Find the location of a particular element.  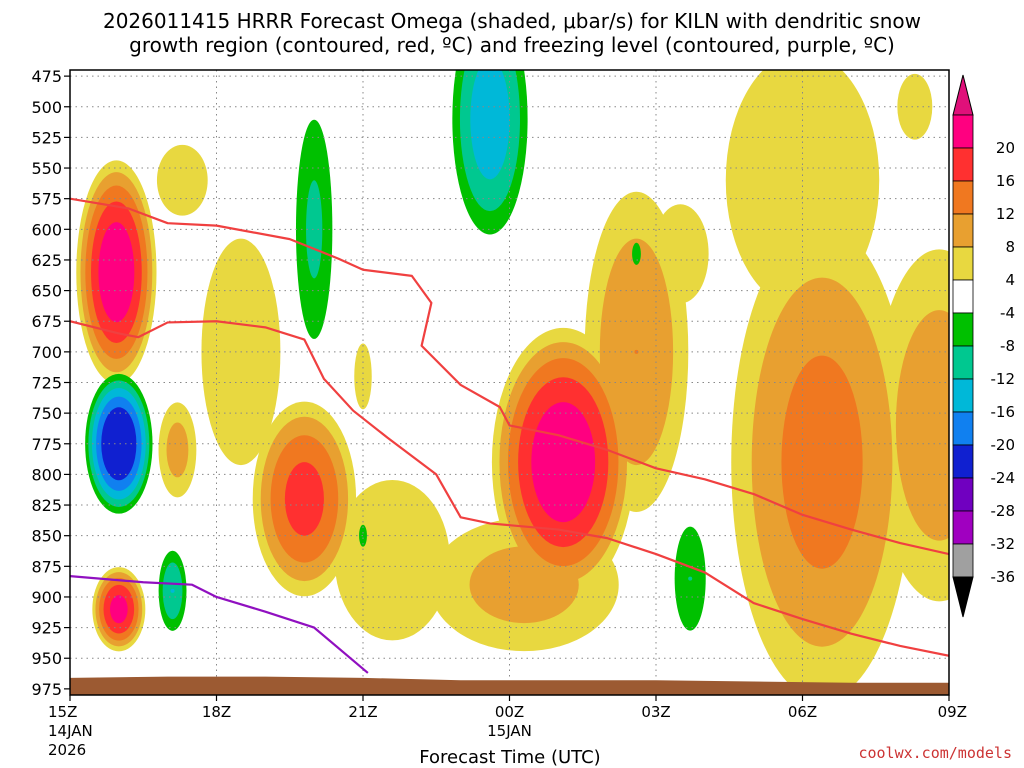

y-tick-label-975: 975 is located at coordinates (46, 689).